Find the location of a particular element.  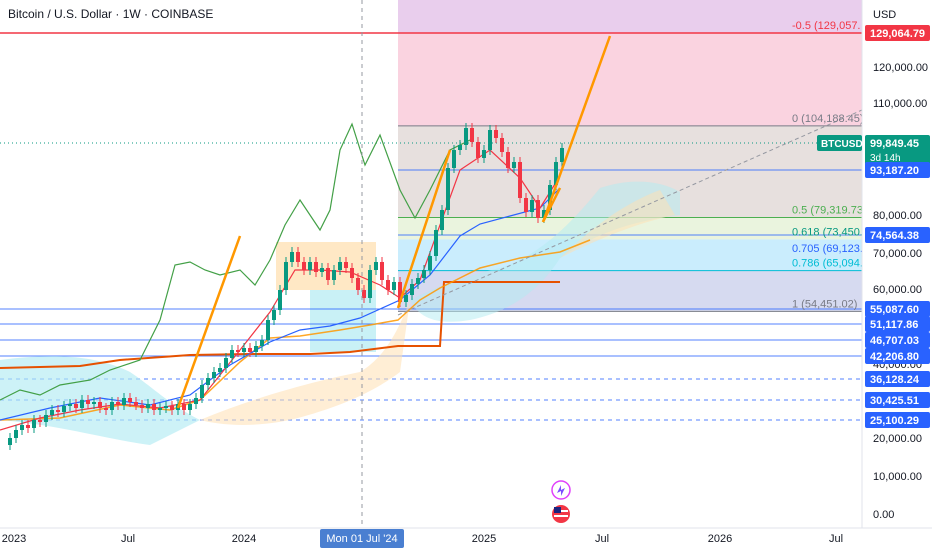

svg-text: 129,064.79 is located at coordinates (897, 34).